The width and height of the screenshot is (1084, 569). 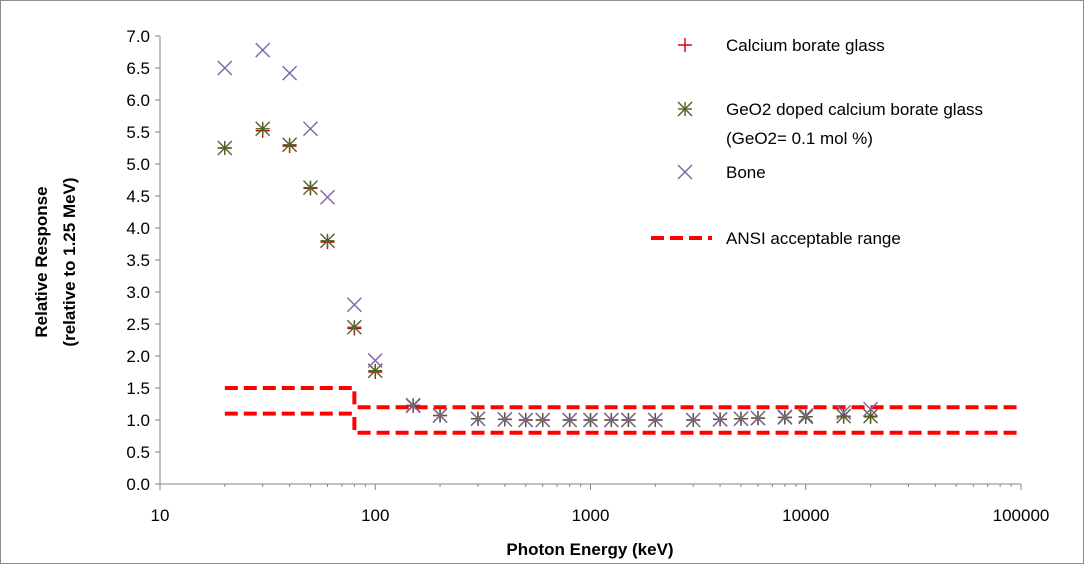 What do you see at coordinates (813, 238) in the screenshot?
I see `legend-label-ansi: ANSI acceptable range` at bounding box center [813, 238].